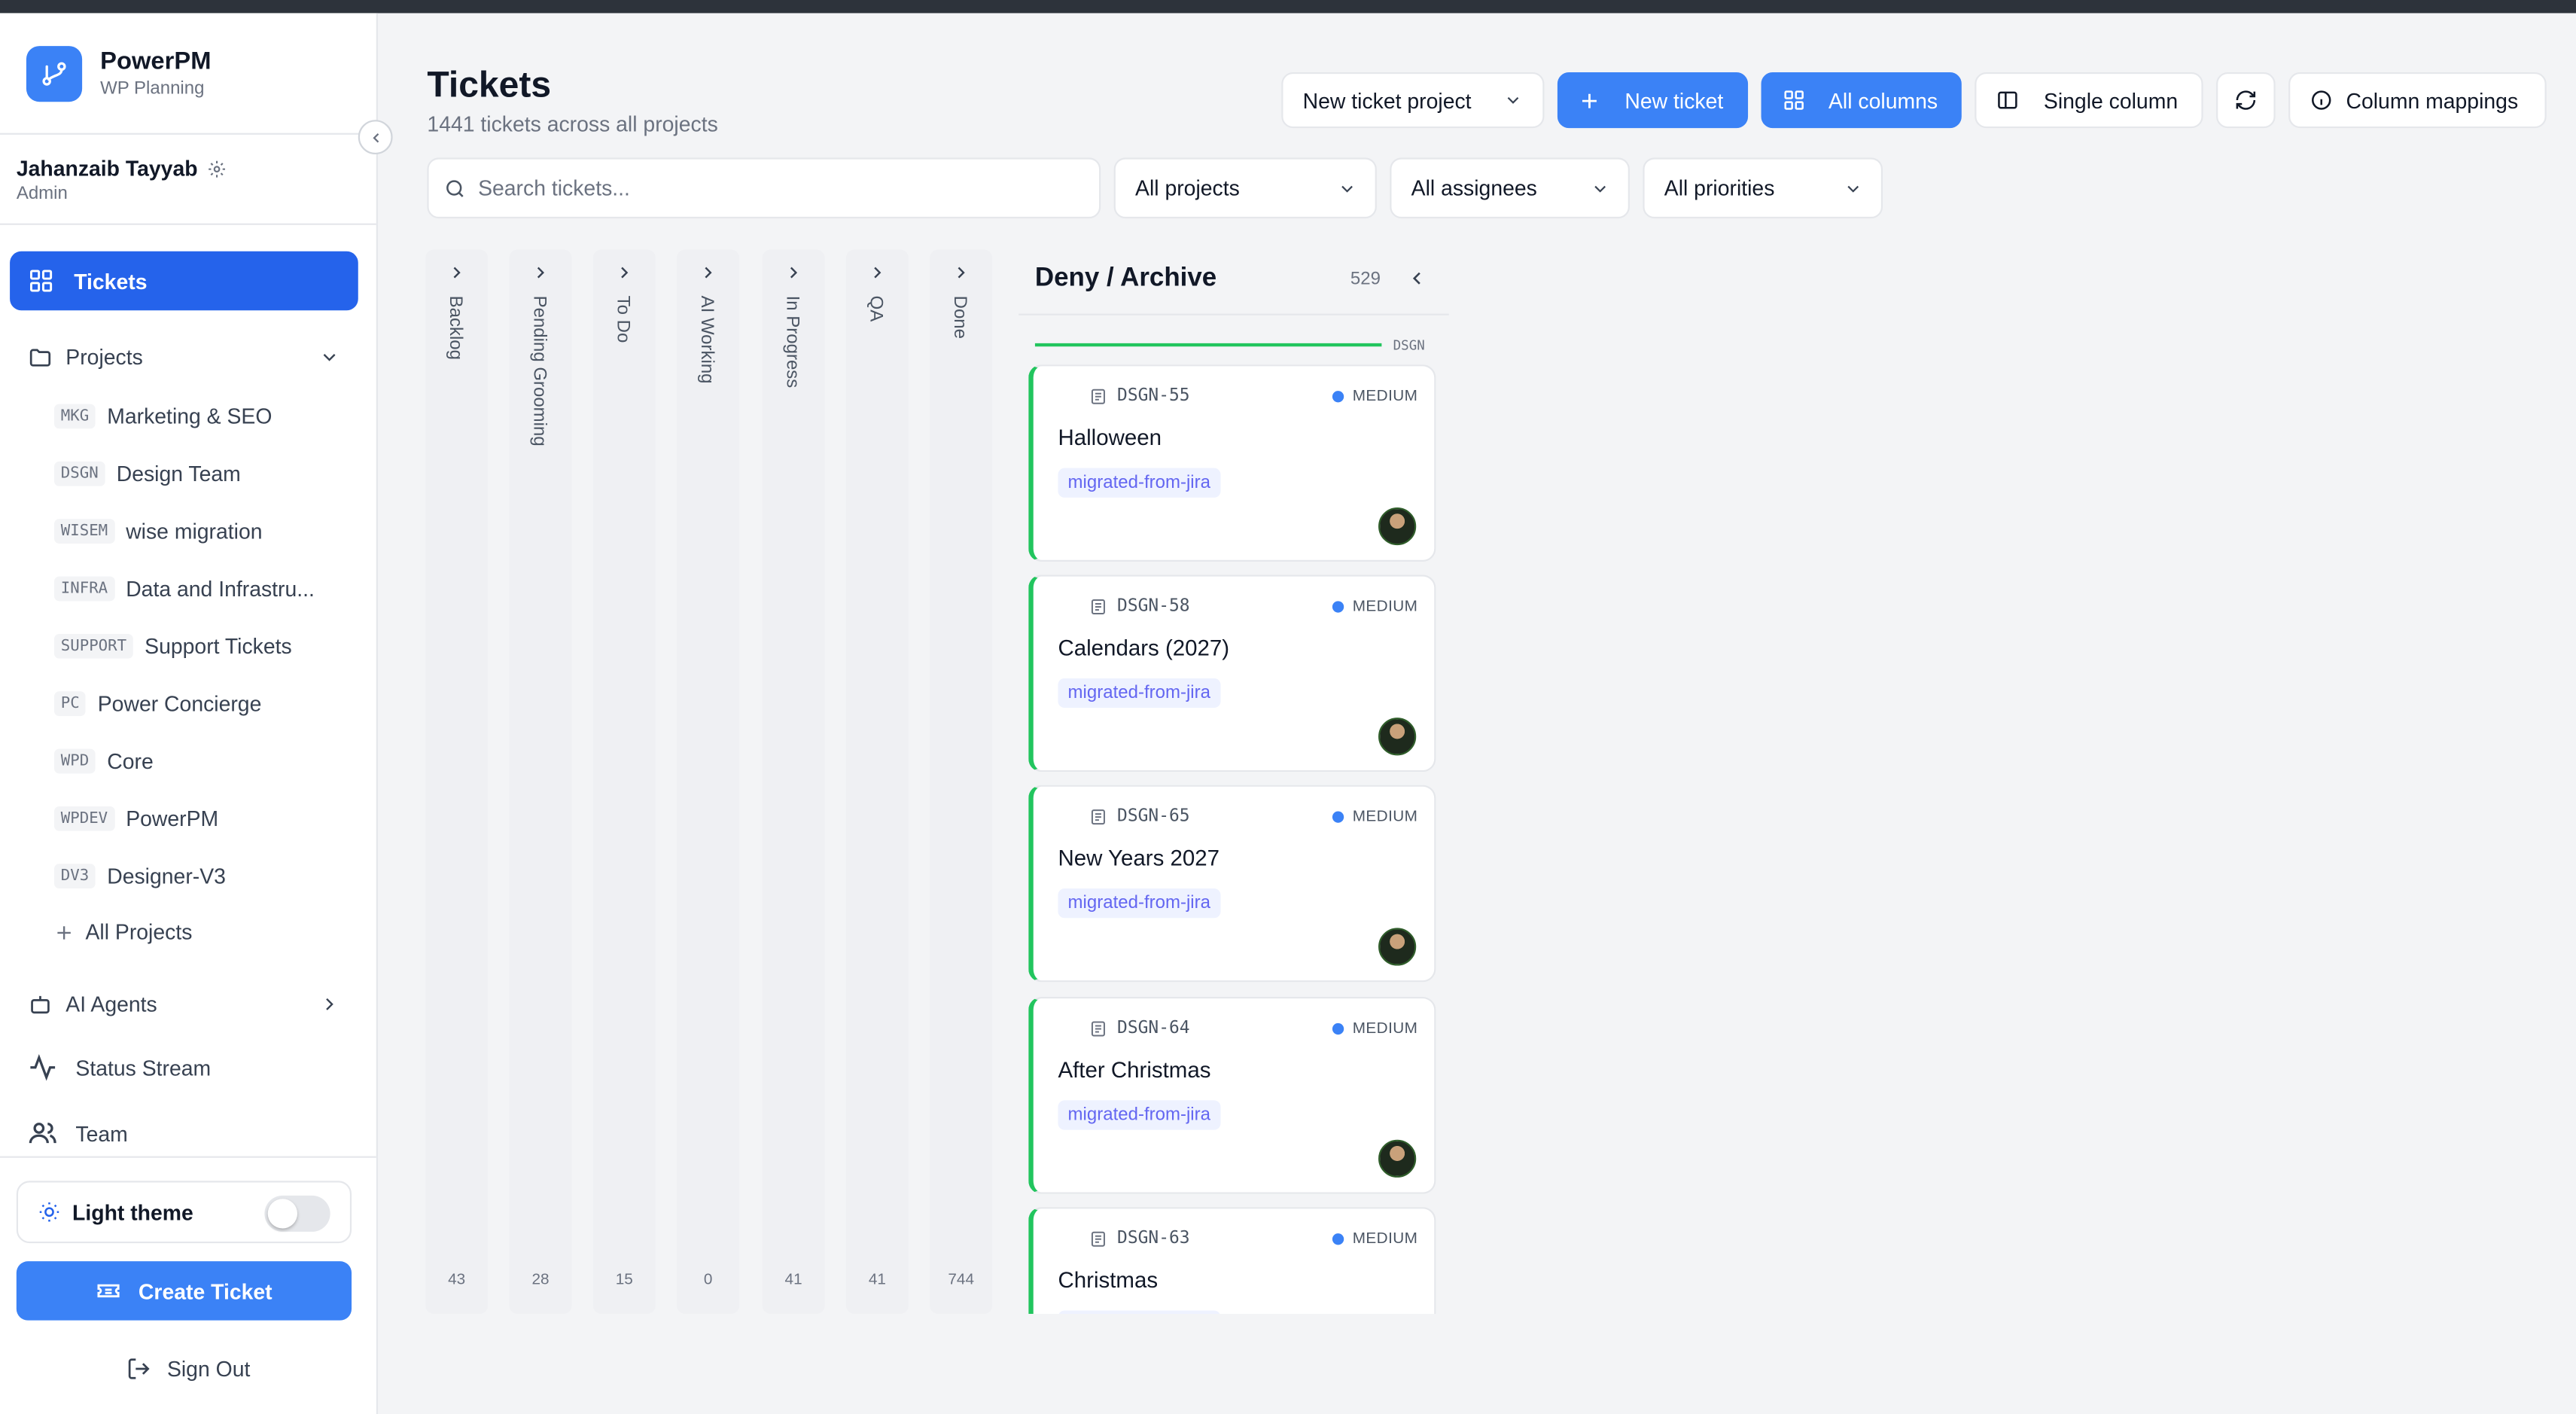 The height and width of the screenshot is (1414, 2576). I want to click on project-code: DV3, so click(75, 876).